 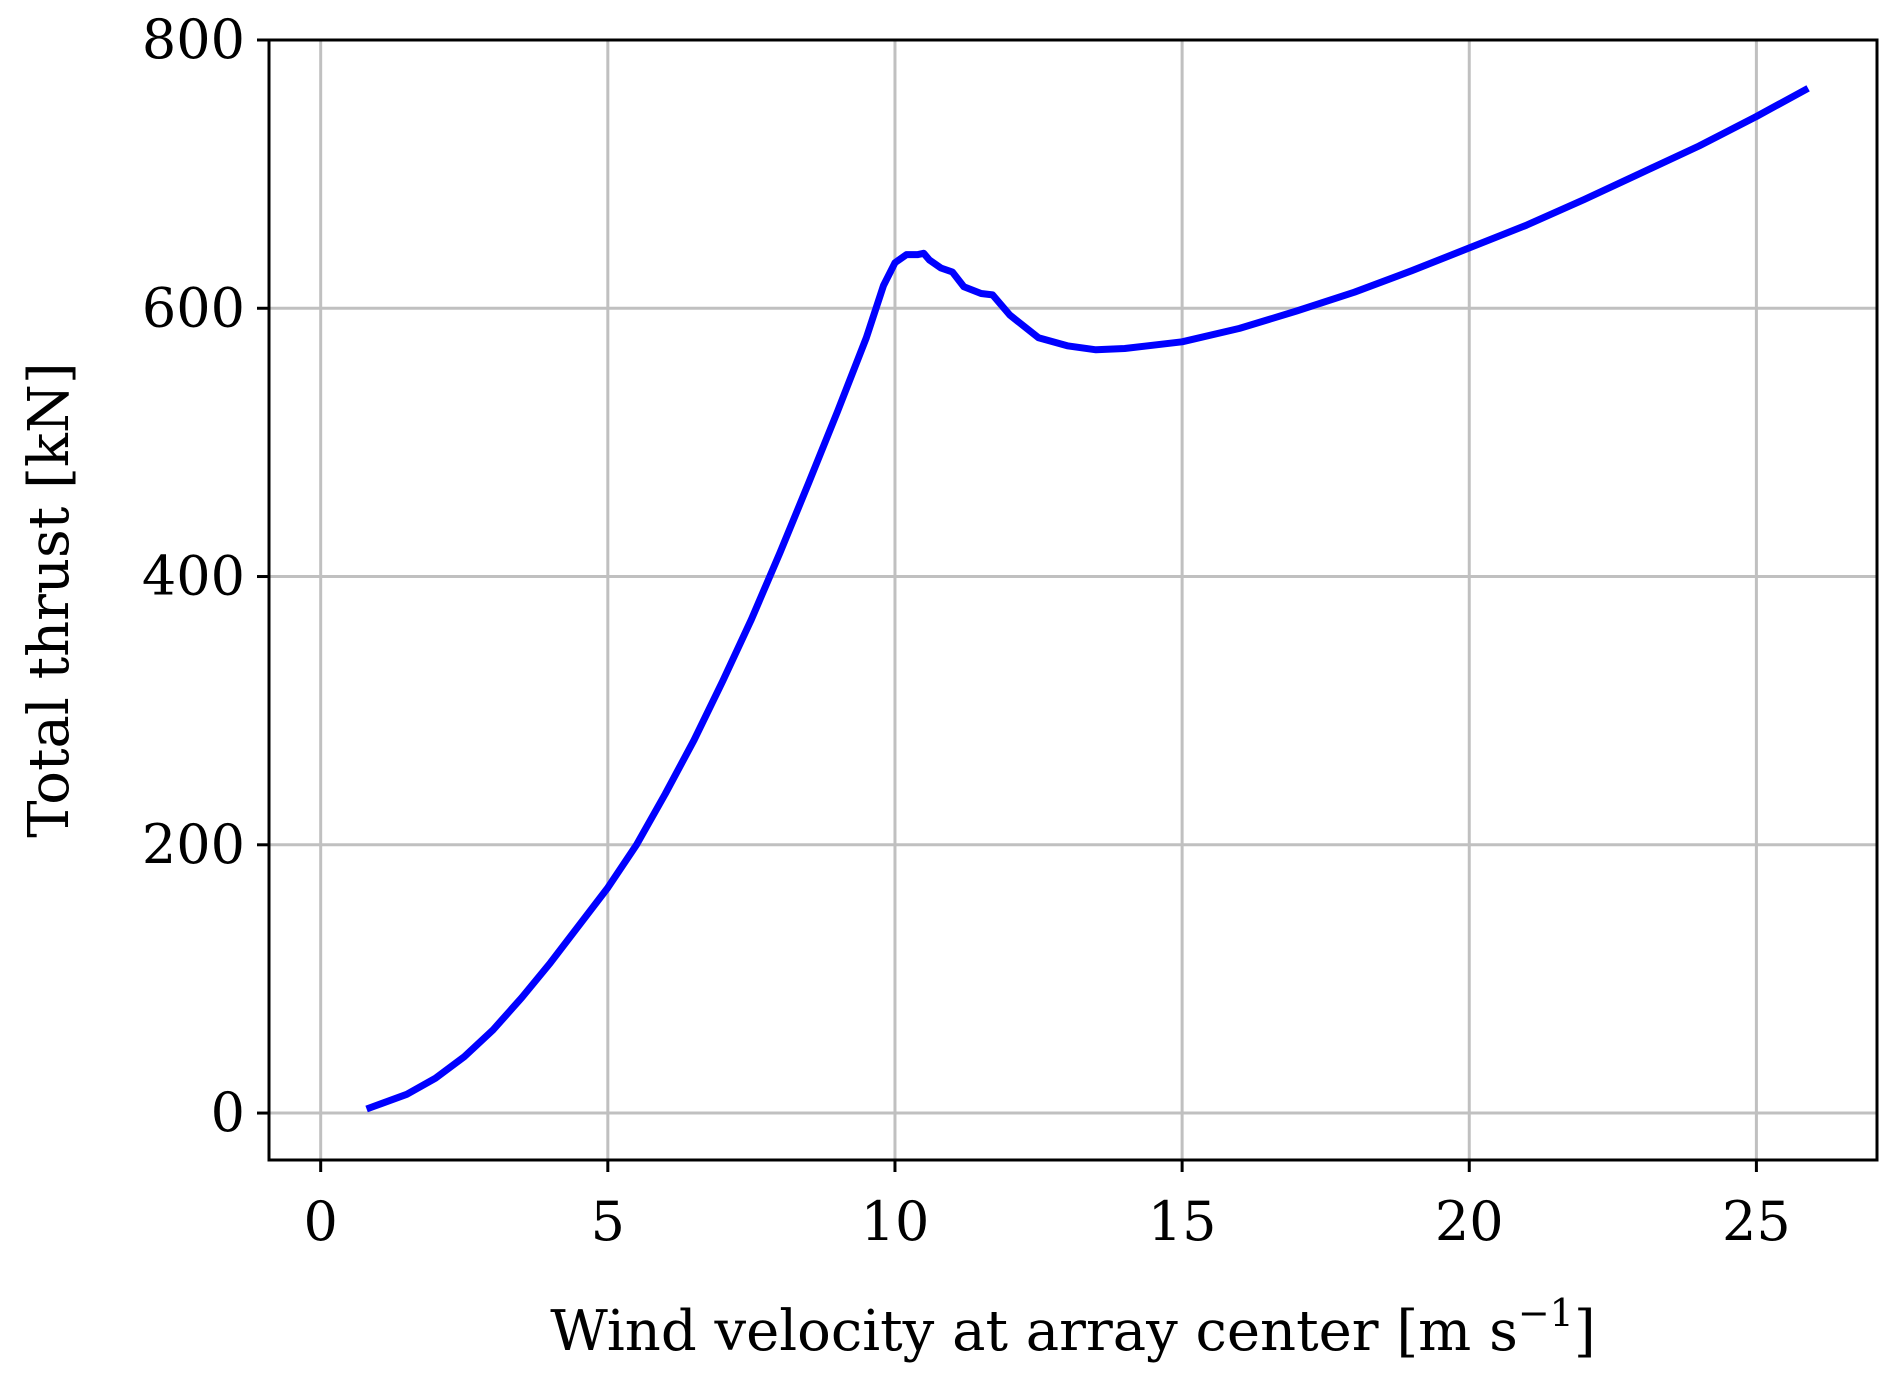 What do you see at coordinates (193, 576) in the screenshot?
I see `y-tick-label: 400` at bounding box center [193, 576].